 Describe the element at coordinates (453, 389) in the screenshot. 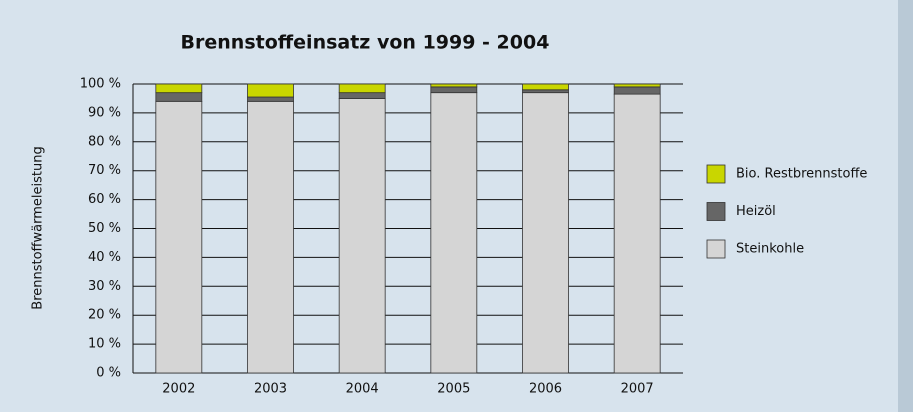

I see `x-tick-label: 2005` at that location.